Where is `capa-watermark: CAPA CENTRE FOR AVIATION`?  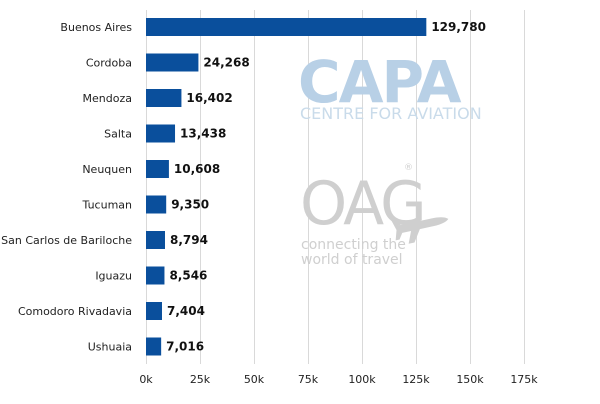
capa-watermark: CAPA CENTRE FOR AVIATION is located at coordinates (390, 85).